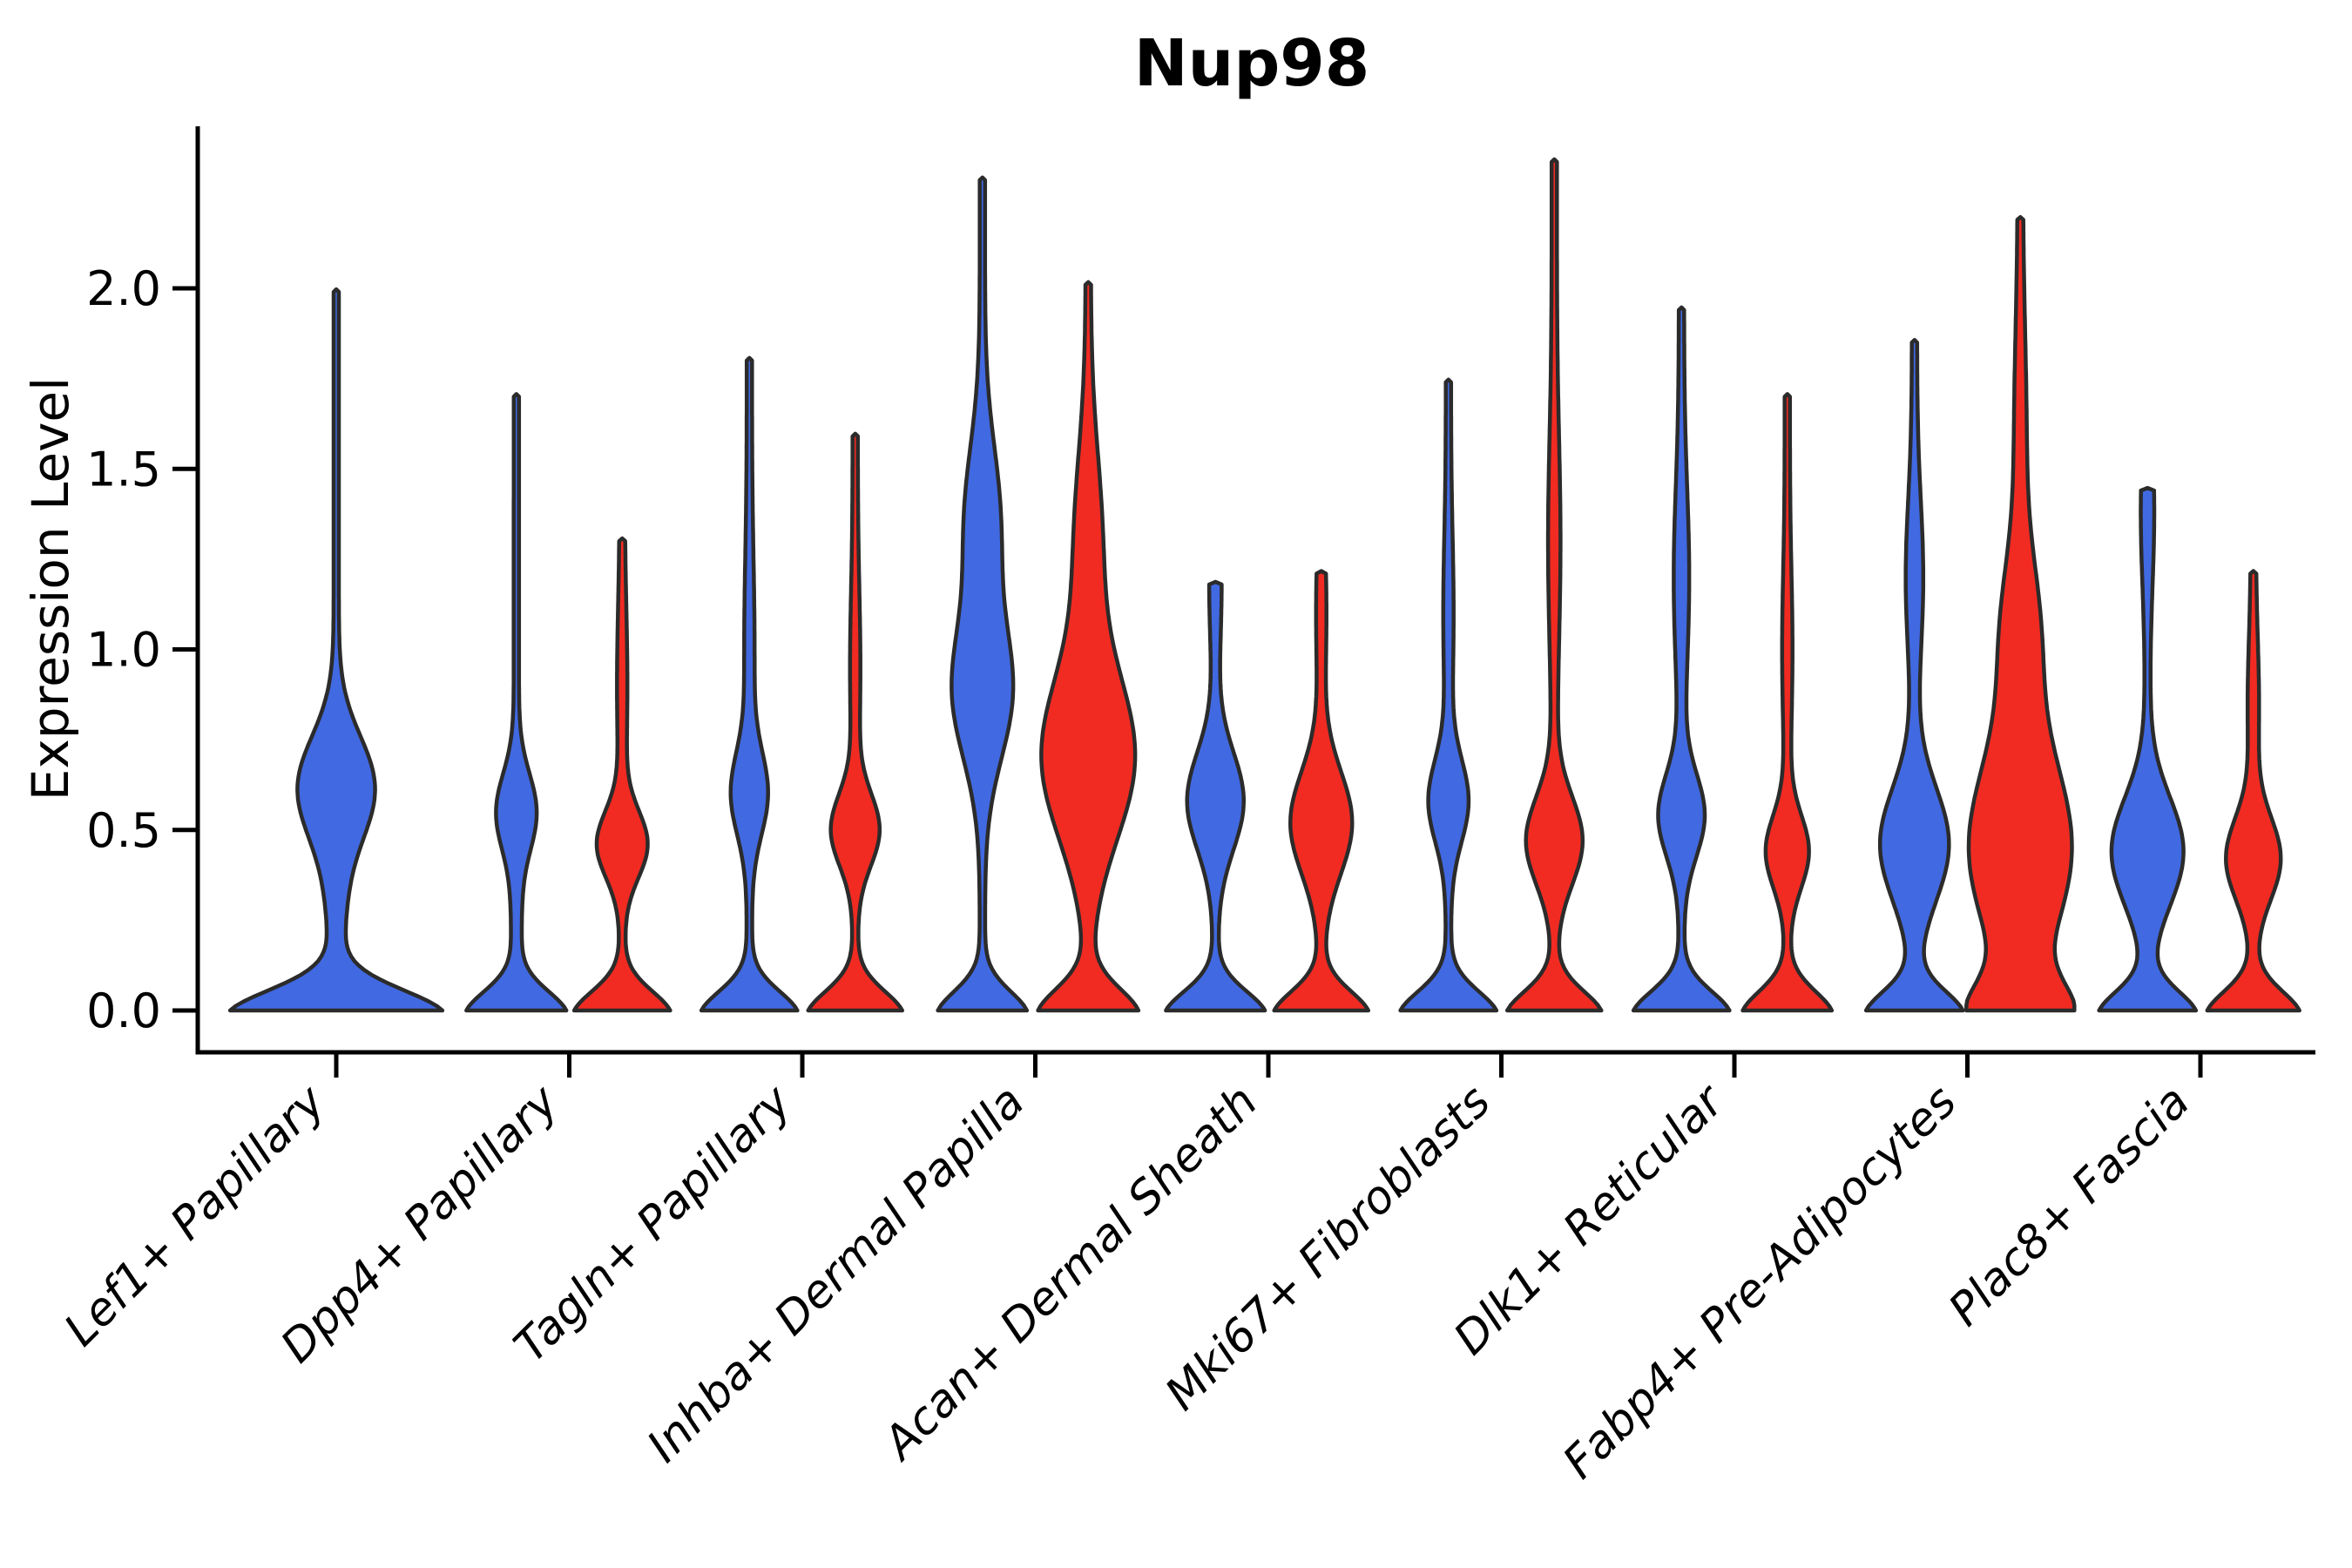  What do you see at coordinates (1787, 702) in the screenshot?
I see `violin-dlk1-red` at bounding box center [1787, 702].